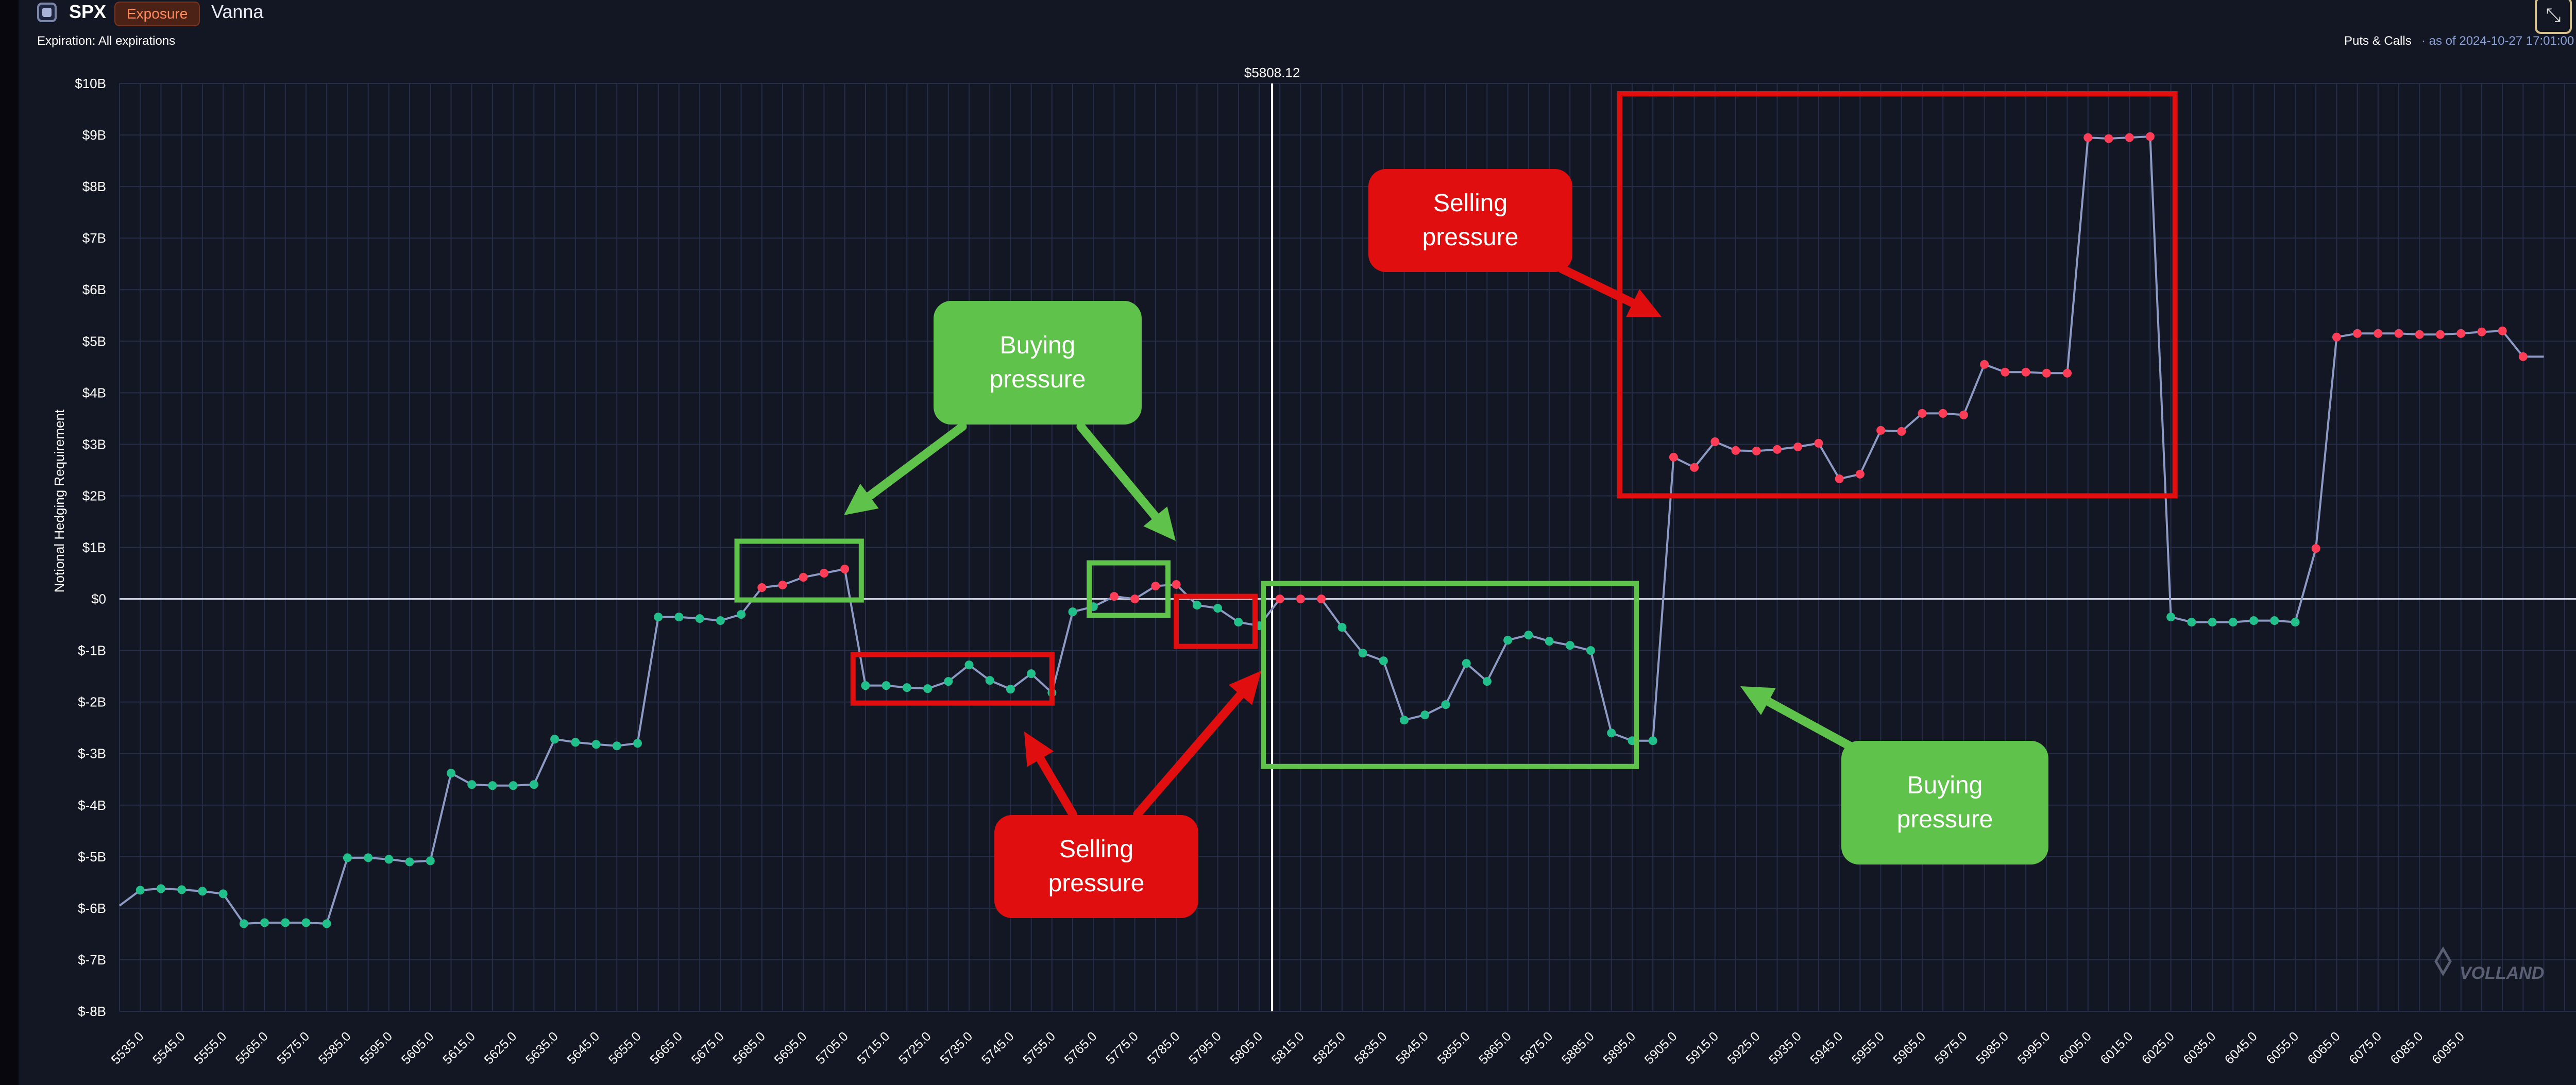 The height and width of the screenshot is (1085, 2576). Describe the element at coordinates (1619, 1048) in the screenshot. I see `x-tick-label: 5895.0` at that location.